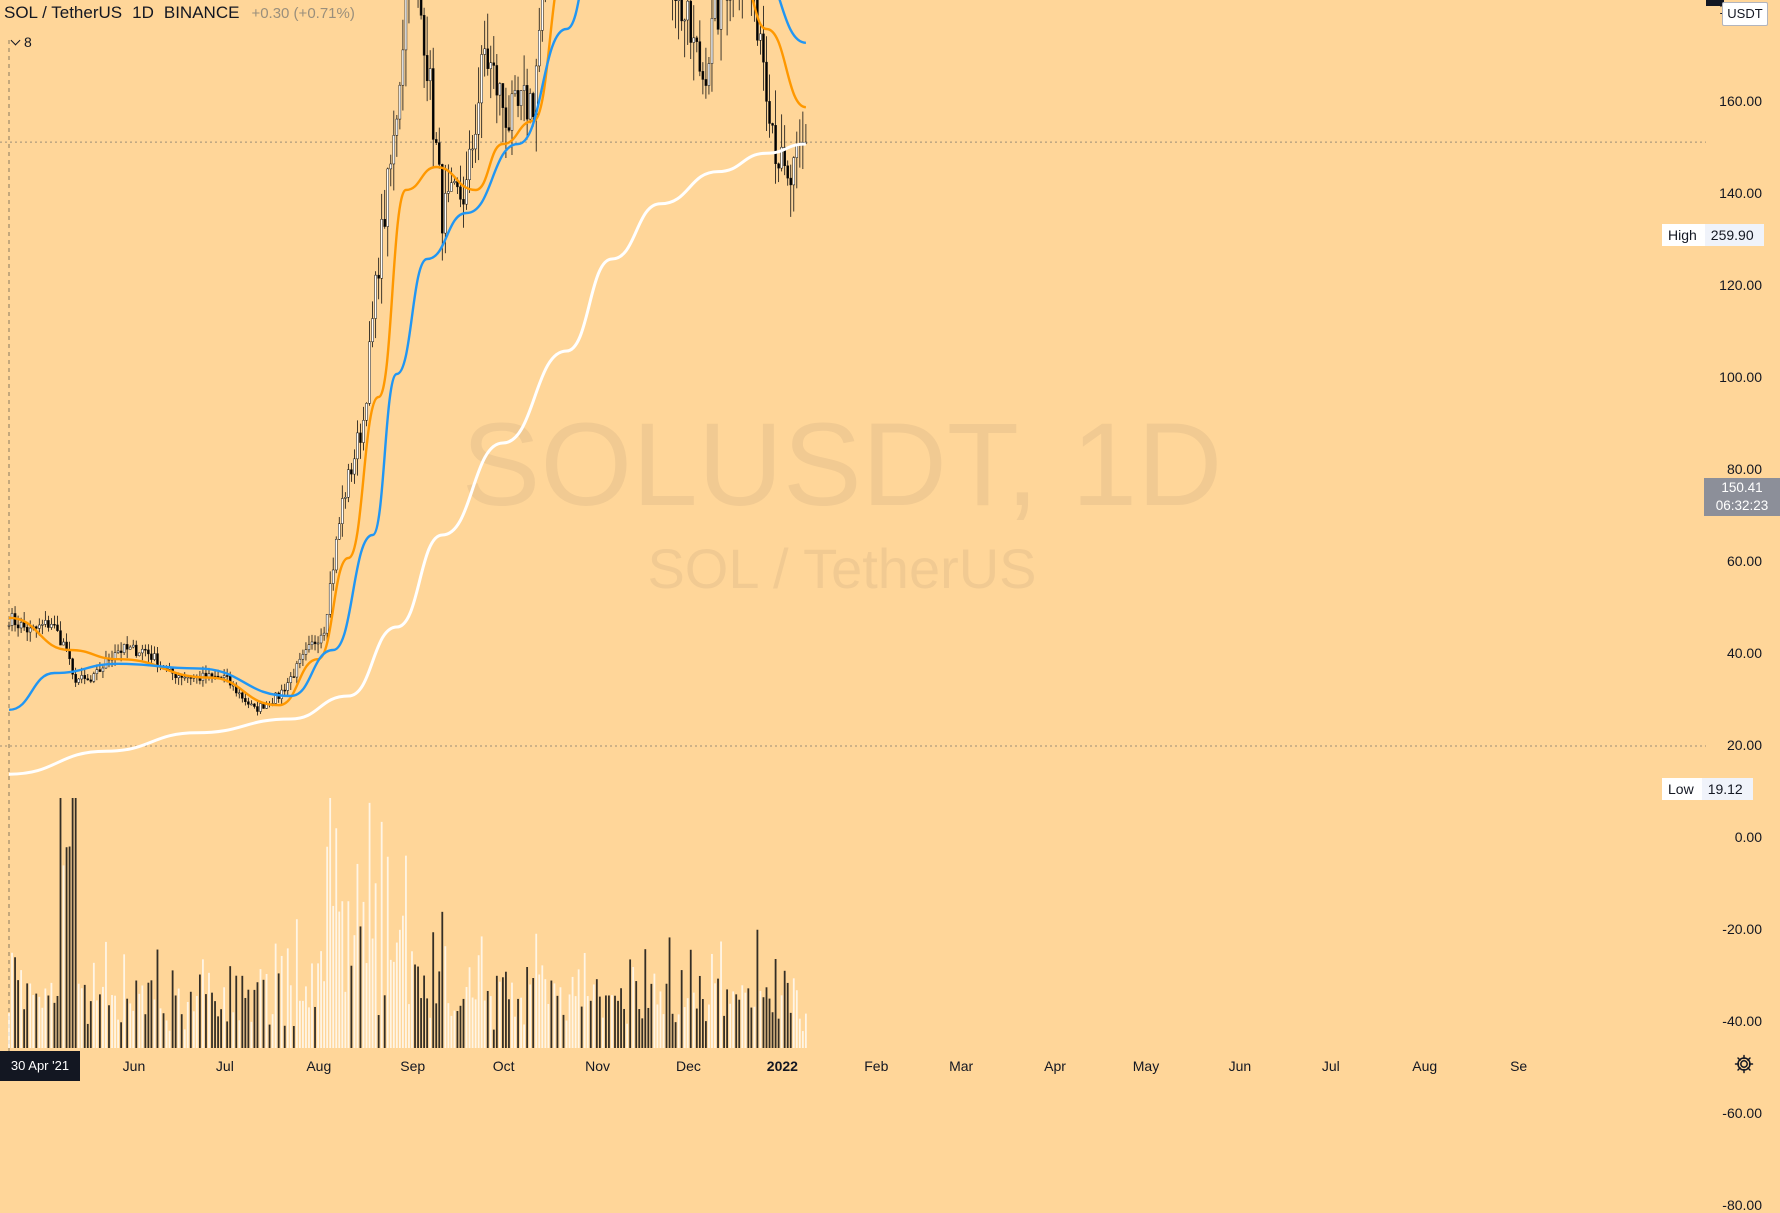 This screenshot has height=1213, width=1780. What do you see at coordinates (63, 13) in the screenshot?
I see `symbol-name: SOL / TetherUS` at bounding box center [63, 13].